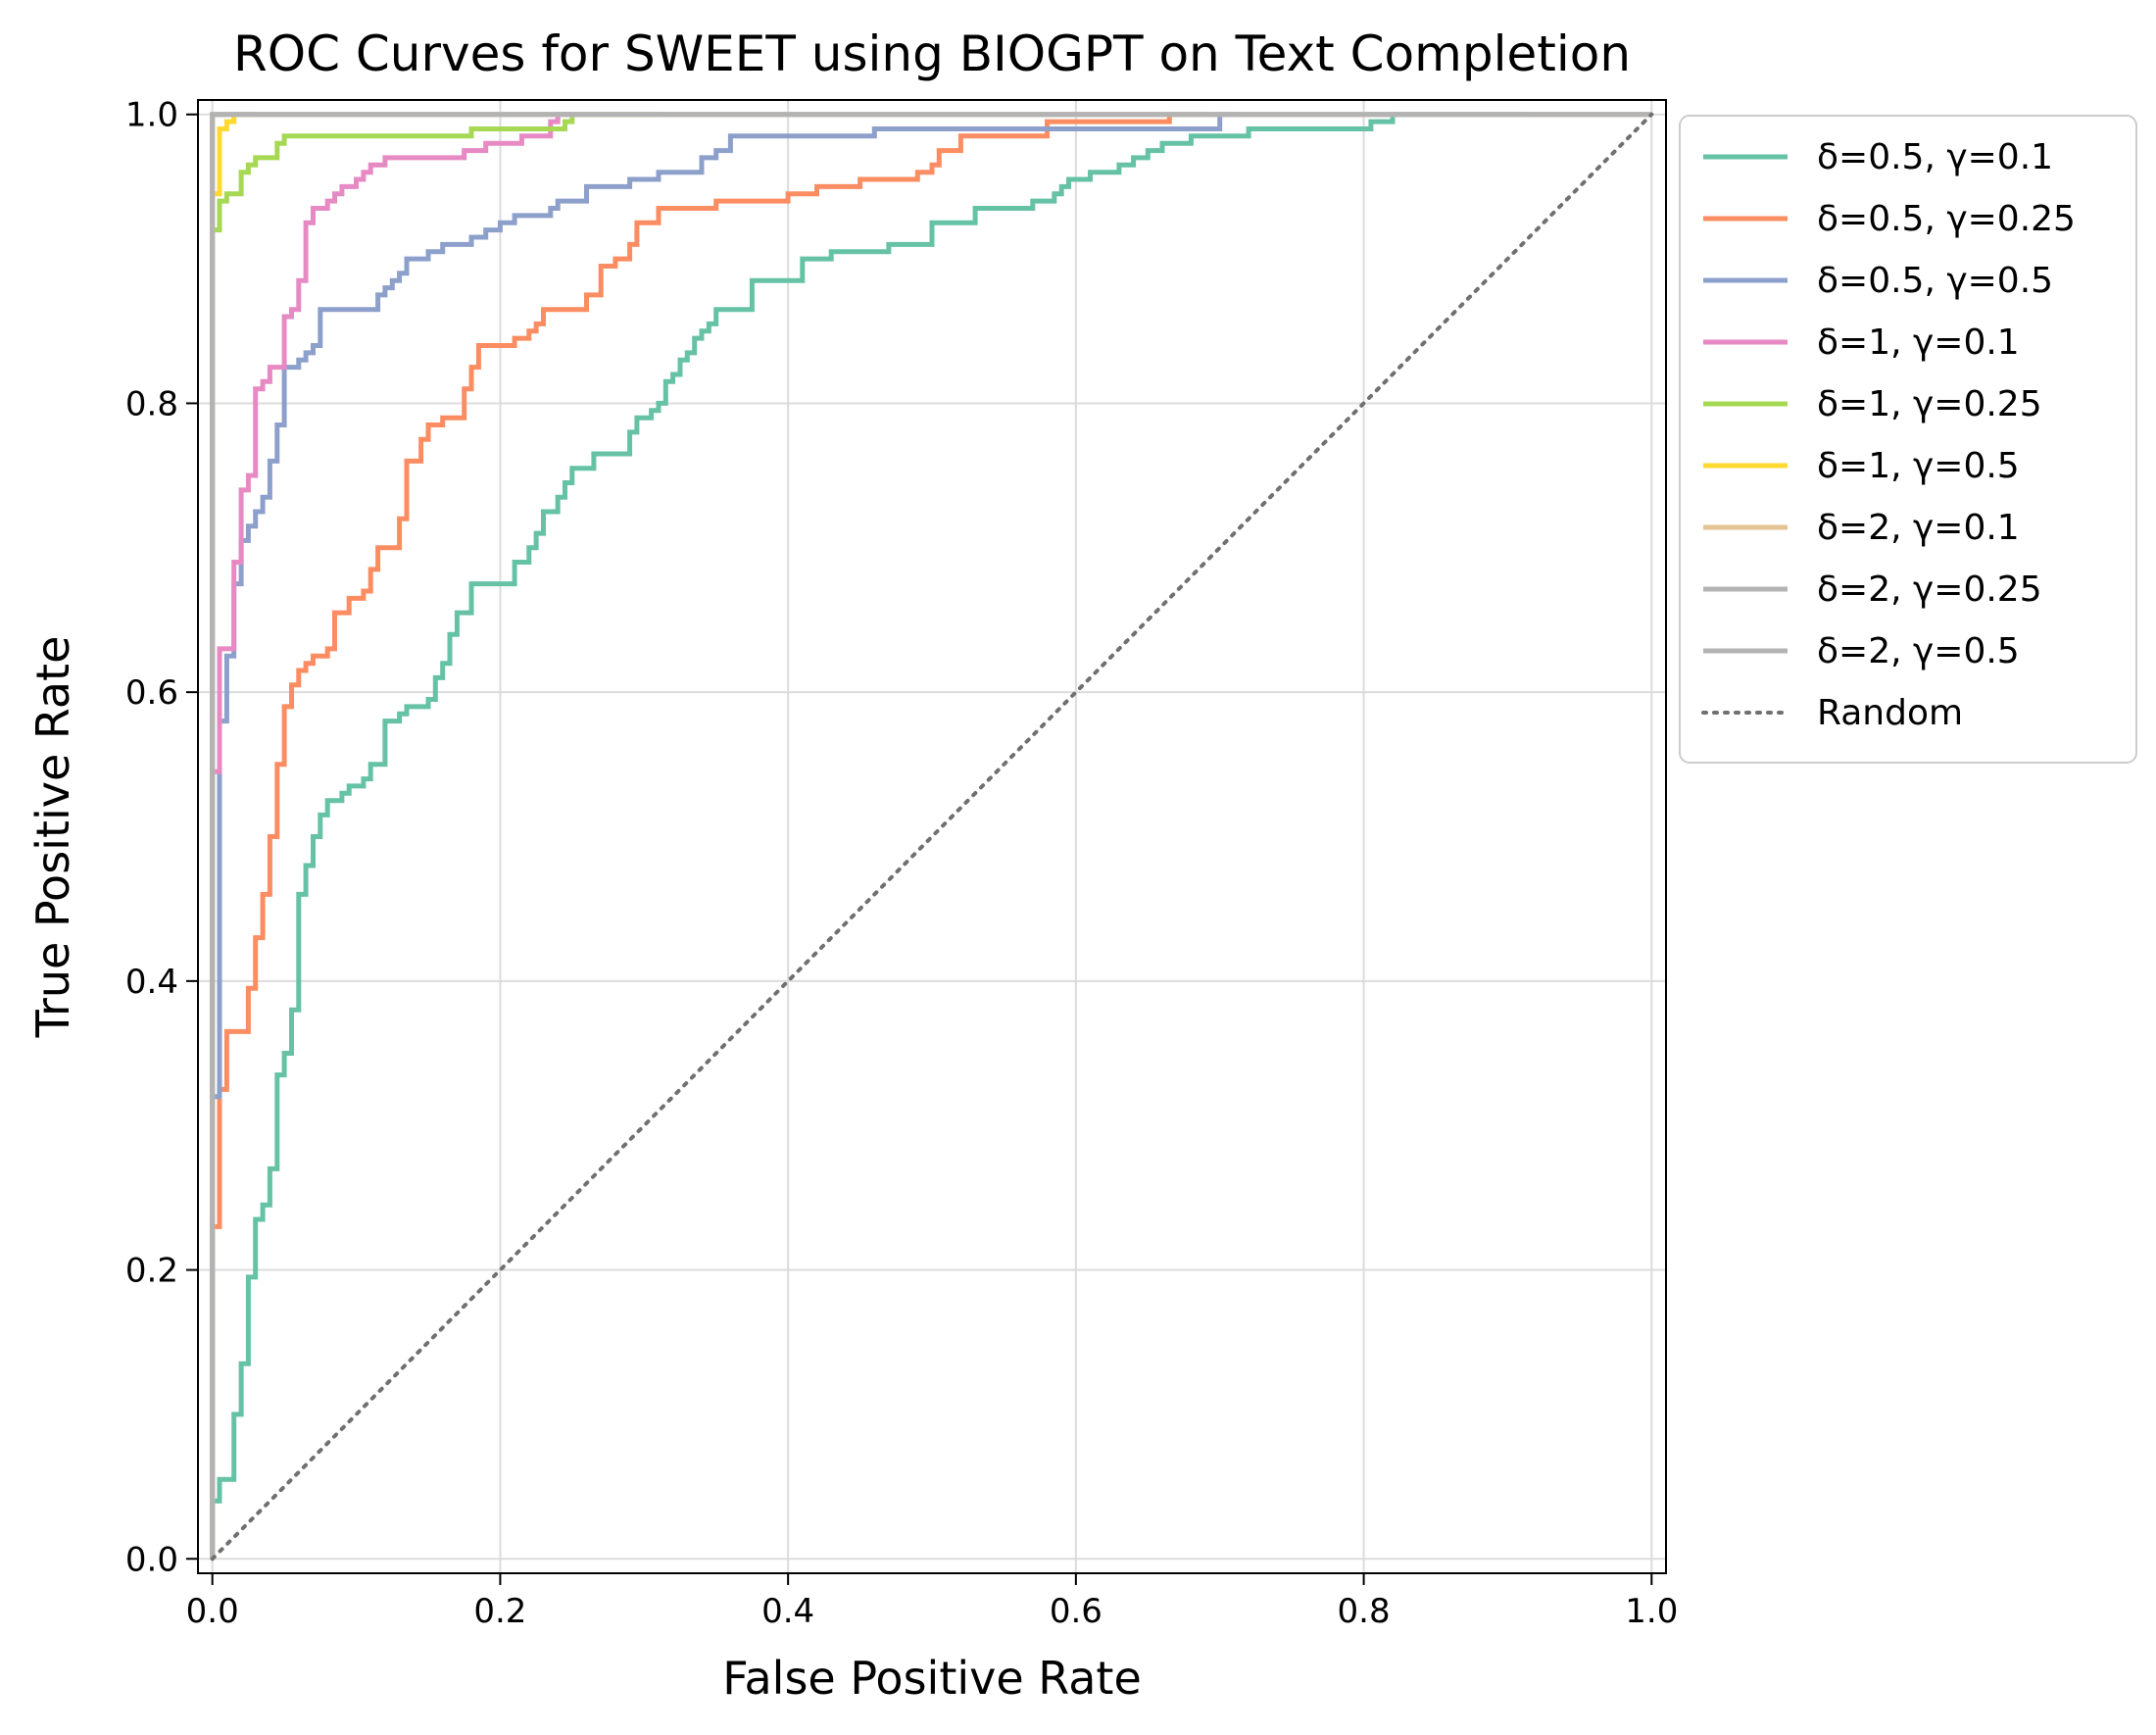 Image resolution: width=2156 pixels, height=1735 pixels. Describe the element at coordinates (52, 837) in the screenshot. I see `y-axis-label: True Positive Rate` at that location.